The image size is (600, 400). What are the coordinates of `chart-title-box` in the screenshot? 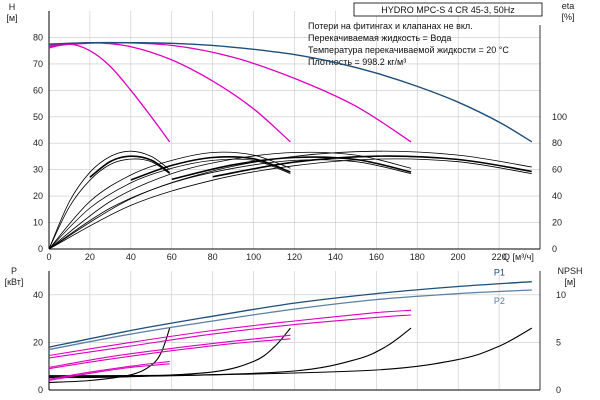 It's located at (448, 9).